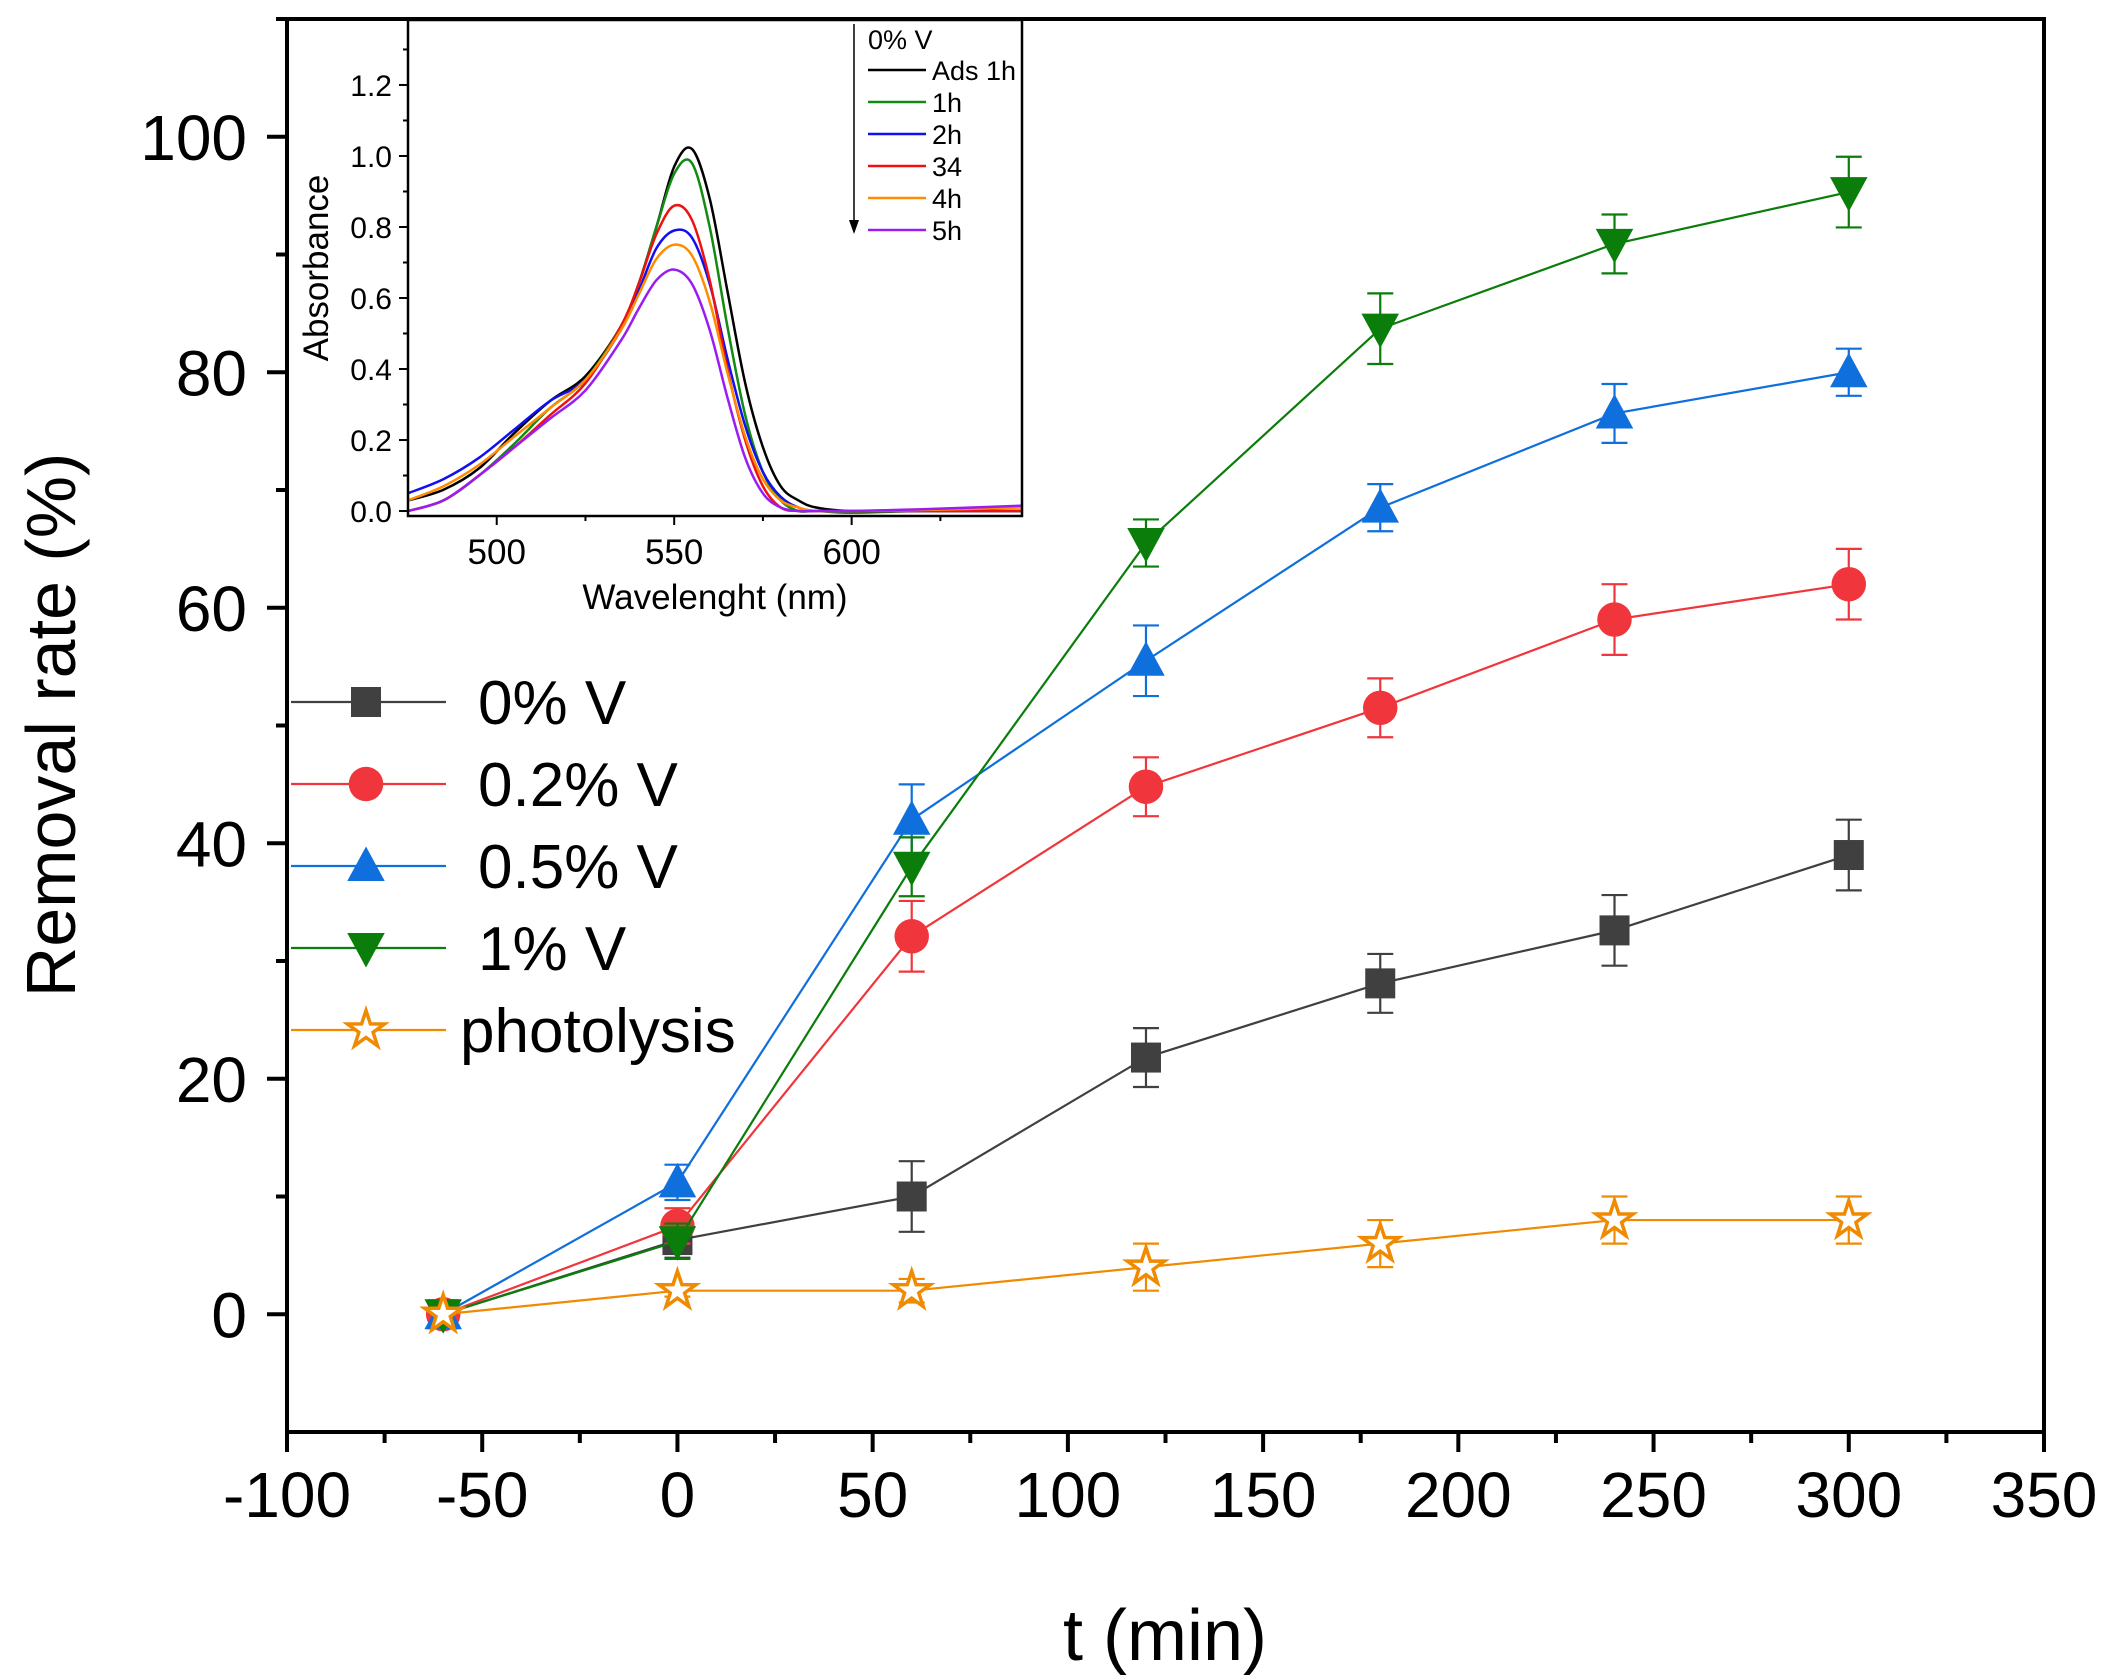  What do you see at coordinates (947, 103) in the screenshot?
I see `inset-legend-label: 1h` at bounding box center [947, 103].